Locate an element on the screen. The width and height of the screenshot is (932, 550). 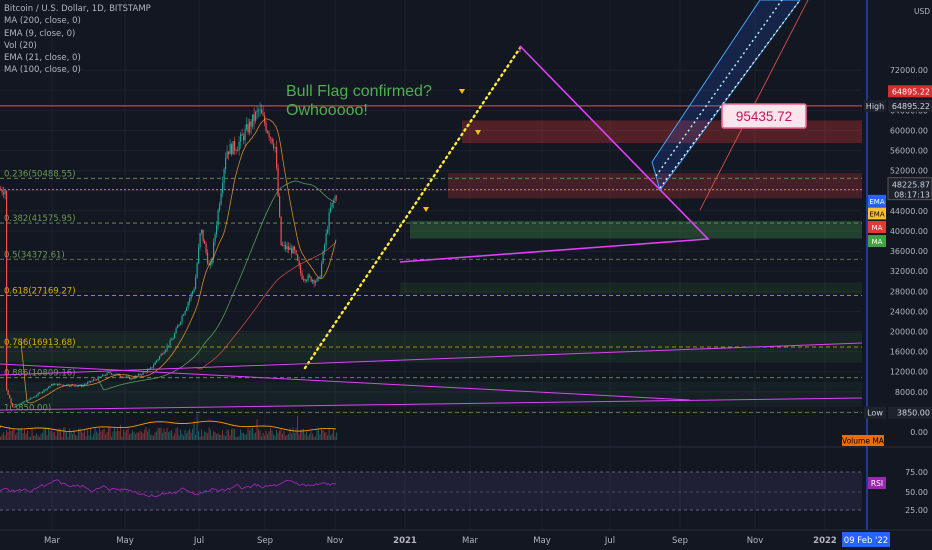
legend-ema9: EMA (9, close, 0) is located at coordinates (40, 33).